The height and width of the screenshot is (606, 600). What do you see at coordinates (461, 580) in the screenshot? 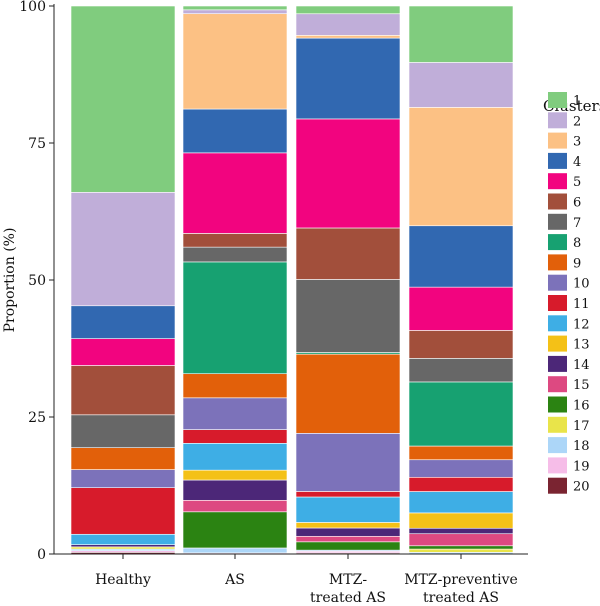
I see `x-tick-label: MTZ-preventive` at bounding box center [461, 580].